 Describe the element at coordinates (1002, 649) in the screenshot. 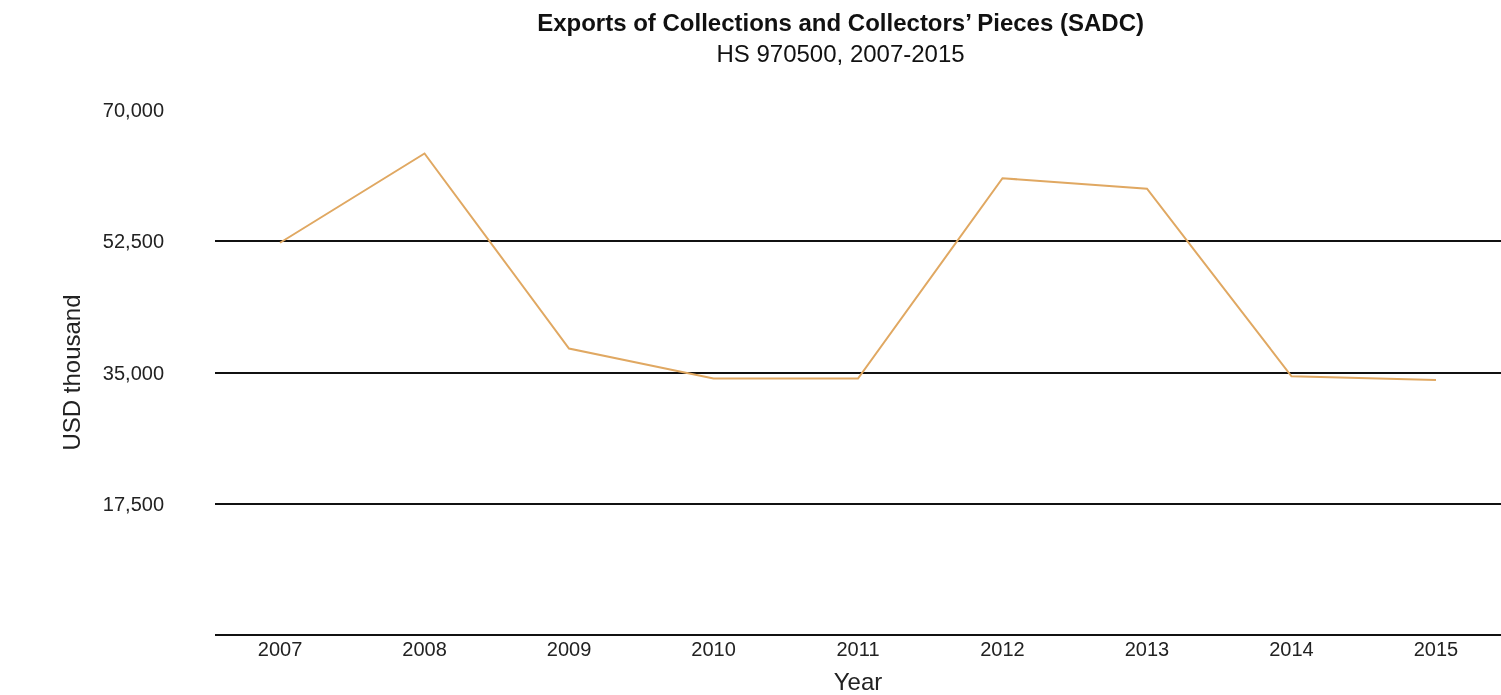

I see `x-tick-label: 2012` at that location.